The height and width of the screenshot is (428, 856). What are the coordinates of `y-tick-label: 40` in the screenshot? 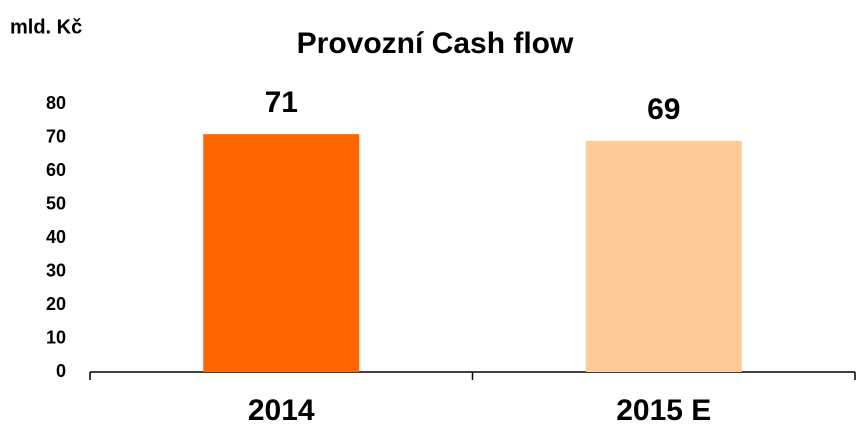 It's located at (56, 237).